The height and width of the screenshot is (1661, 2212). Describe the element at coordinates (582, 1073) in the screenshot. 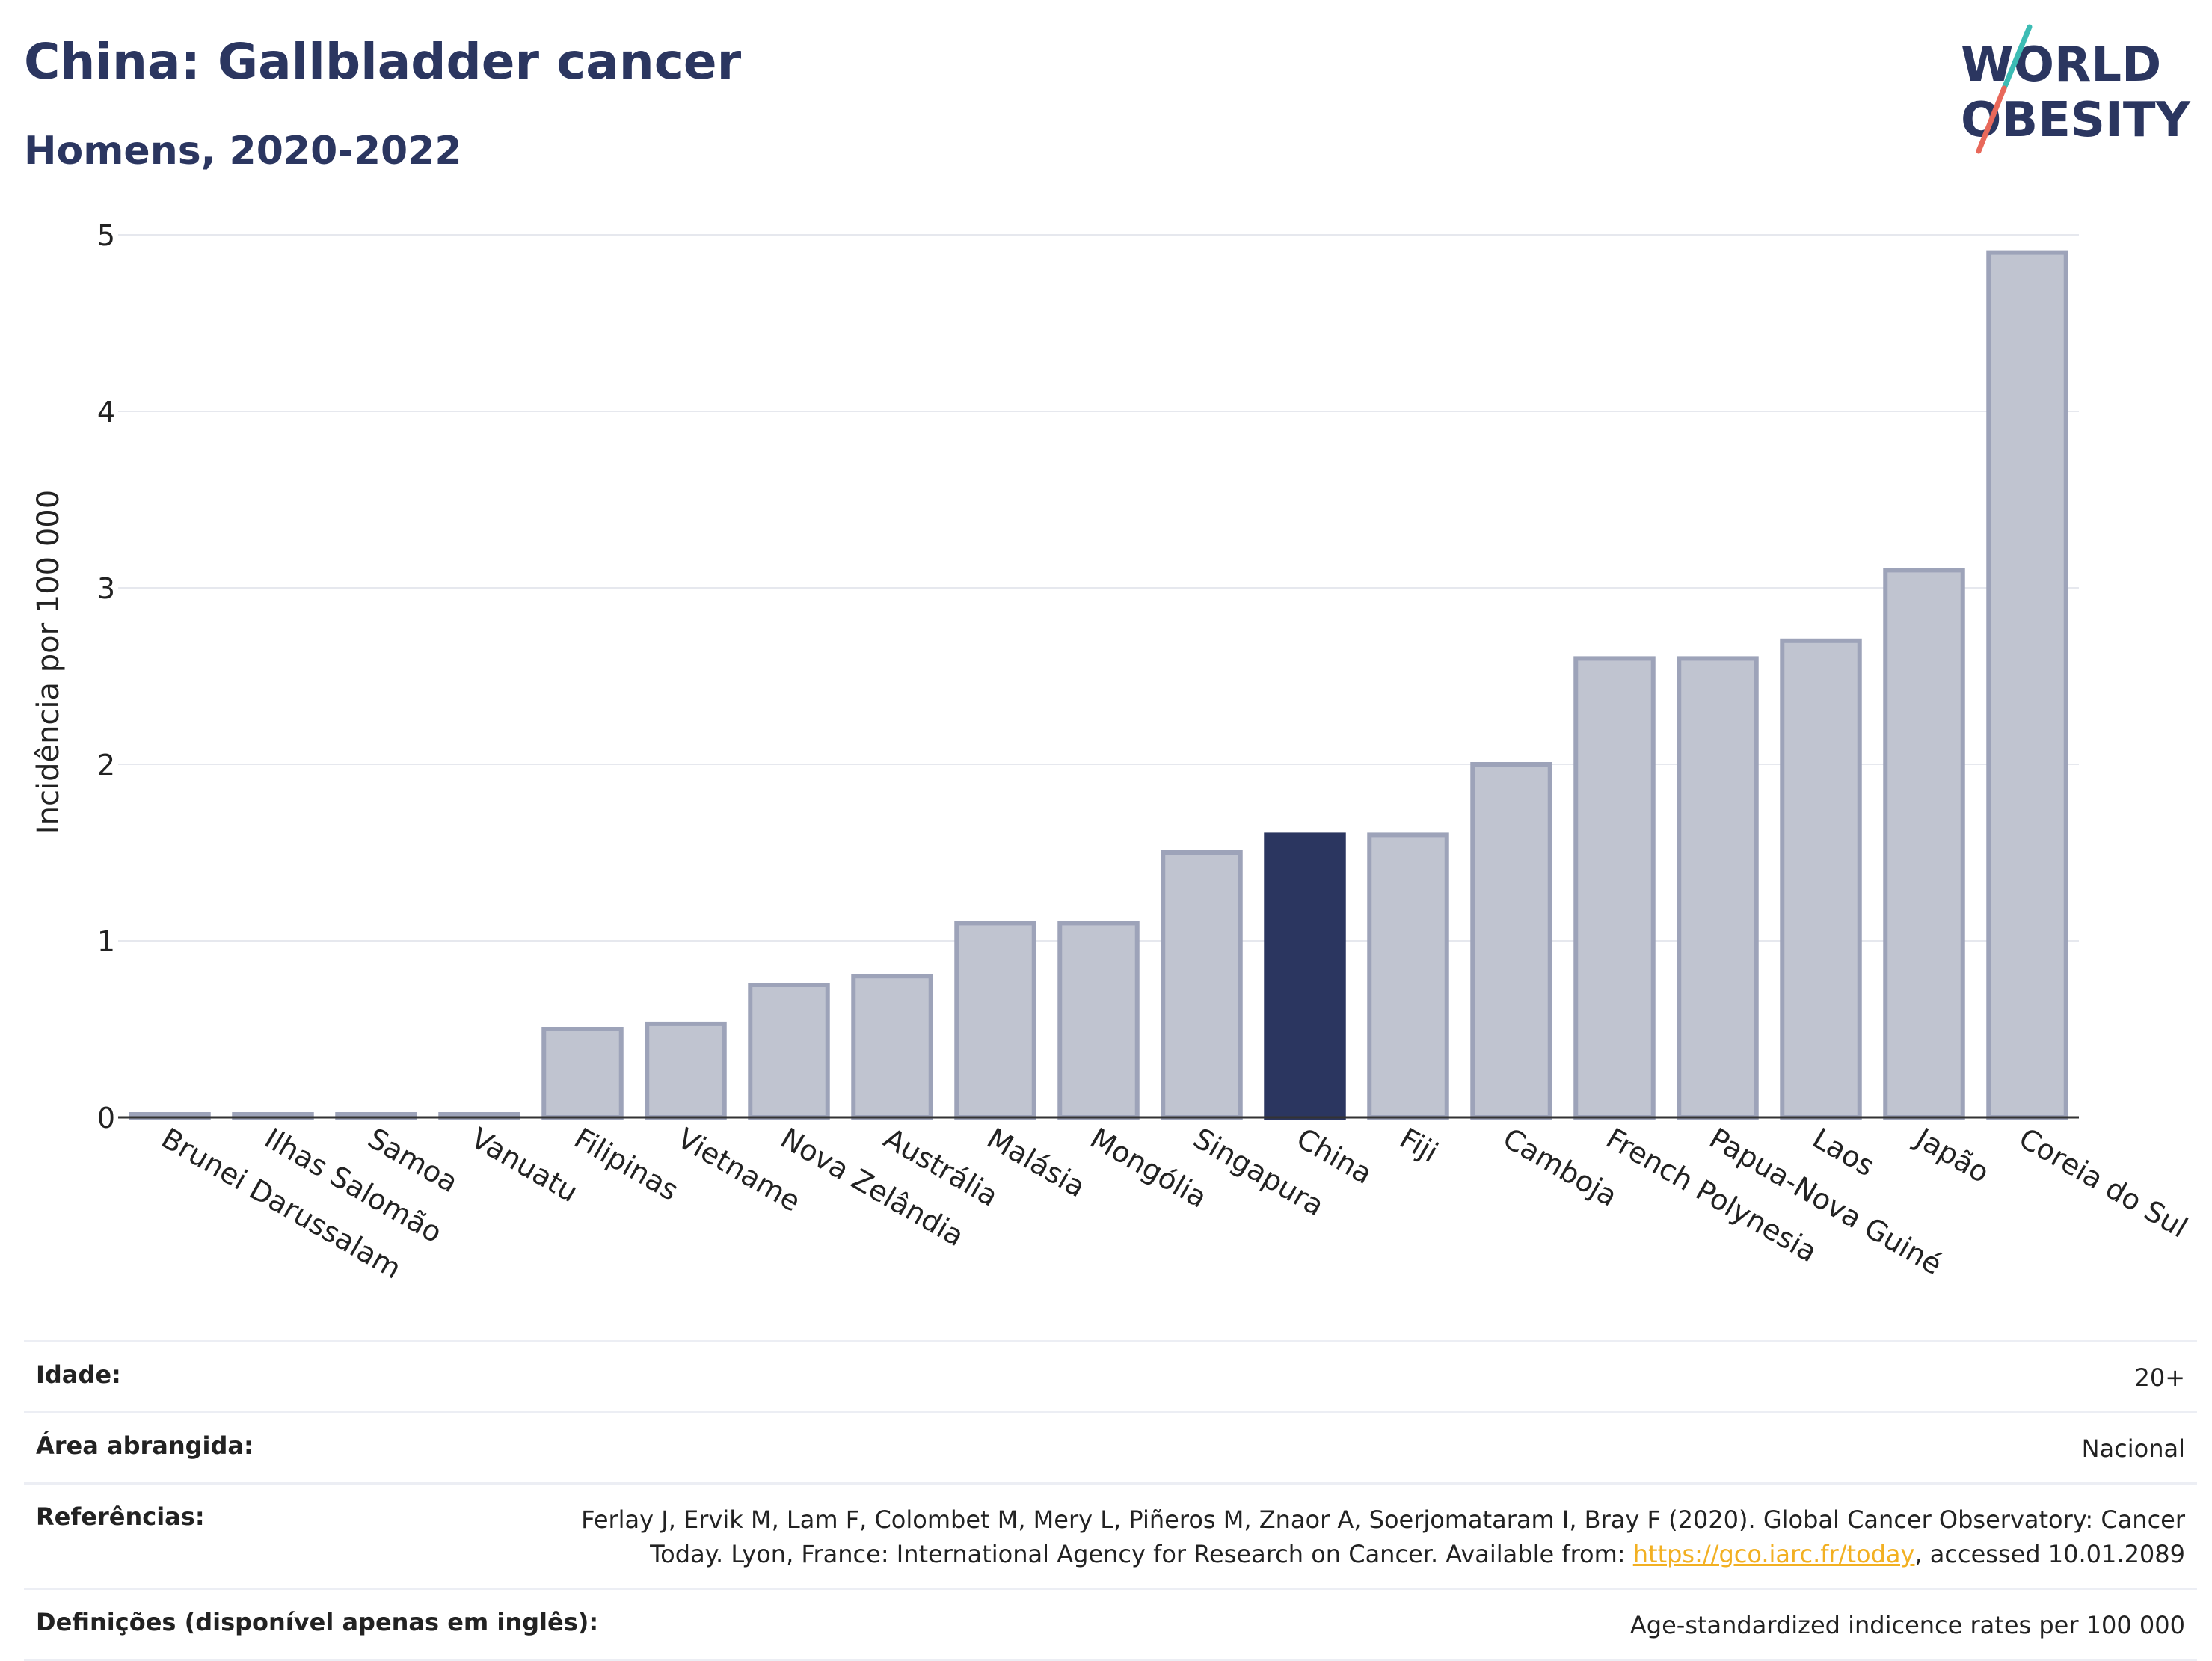

I see `bar-filipinas` at that location.